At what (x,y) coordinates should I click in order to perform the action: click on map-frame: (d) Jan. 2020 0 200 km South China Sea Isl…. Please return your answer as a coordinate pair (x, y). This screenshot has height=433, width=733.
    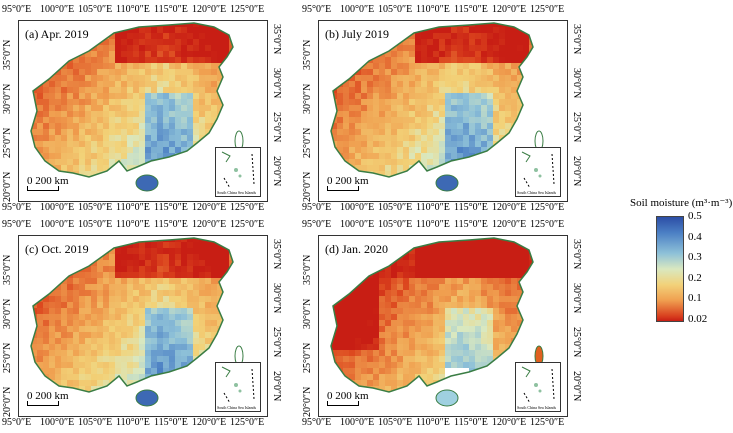
    Looking at the image, I should click on (443, 326).